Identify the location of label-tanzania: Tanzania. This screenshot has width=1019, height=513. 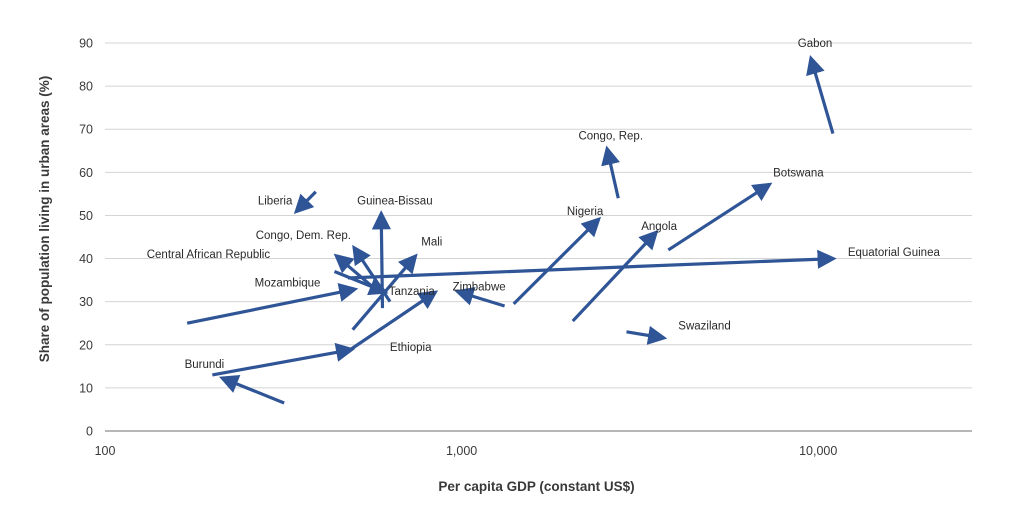
(412, 292).